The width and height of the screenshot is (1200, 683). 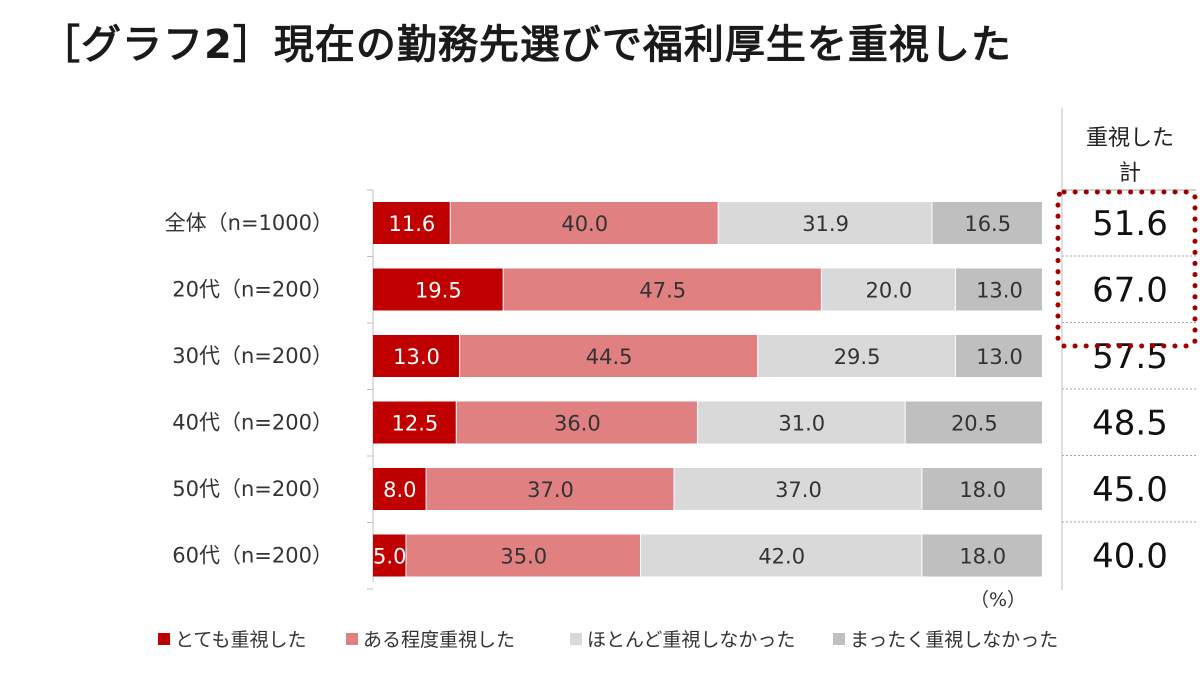 I want to click on data-label: 31.0, so click(x=801, y=424).